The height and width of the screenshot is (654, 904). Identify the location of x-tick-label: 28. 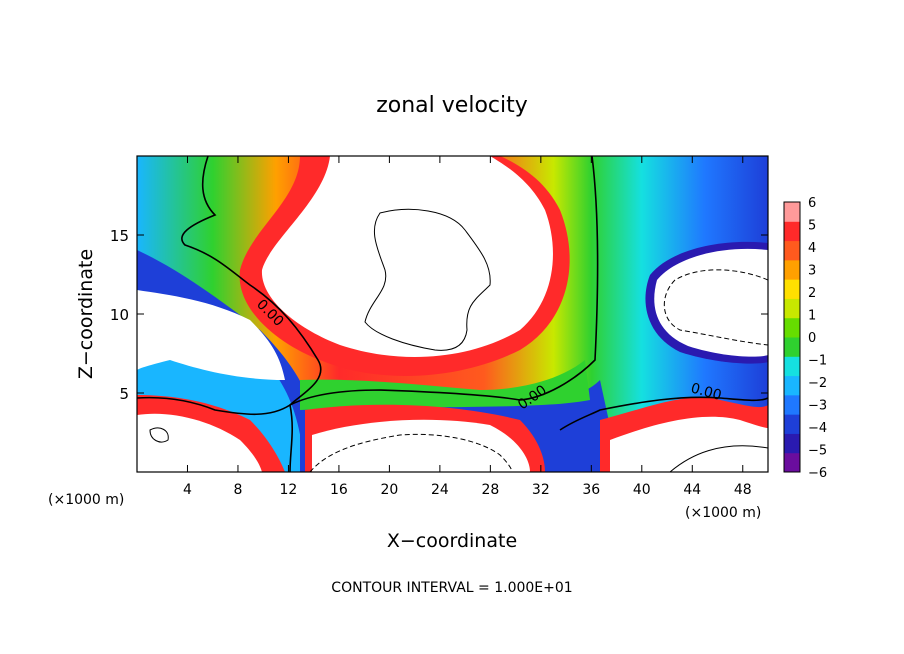
(490, 490).